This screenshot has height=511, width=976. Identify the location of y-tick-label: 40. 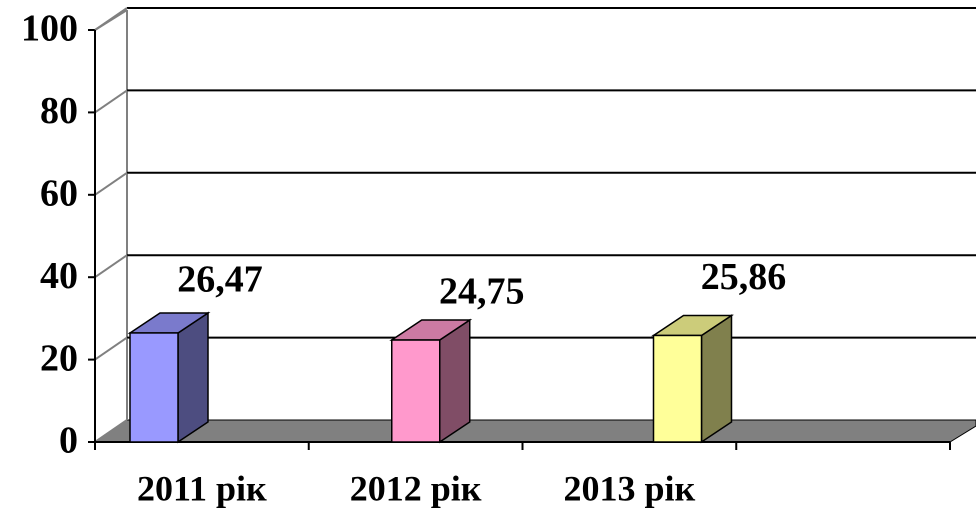
(59, 276).